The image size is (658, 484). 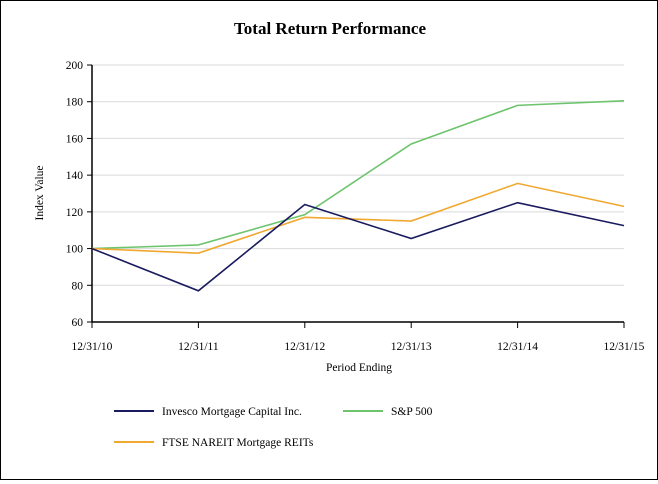 What do you see at coordinates (75, 139) in the screenshot?
I see `y-tick-label: 160` at bounding box center [75, 139].